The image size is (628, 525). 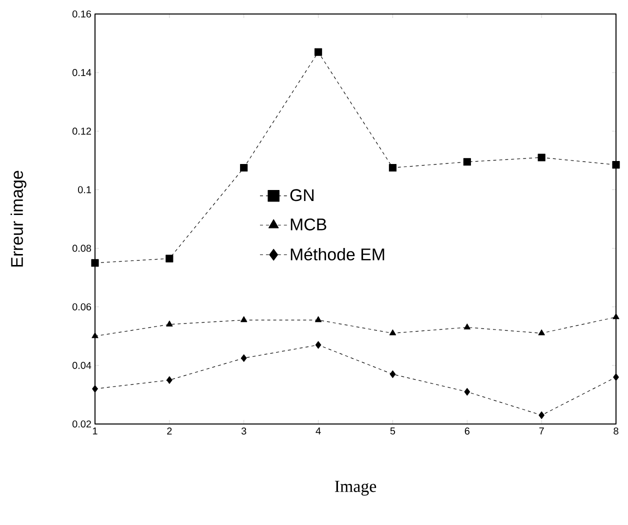 I want to click on y-axis-title: Erreur image, so click(x=18, y=218).